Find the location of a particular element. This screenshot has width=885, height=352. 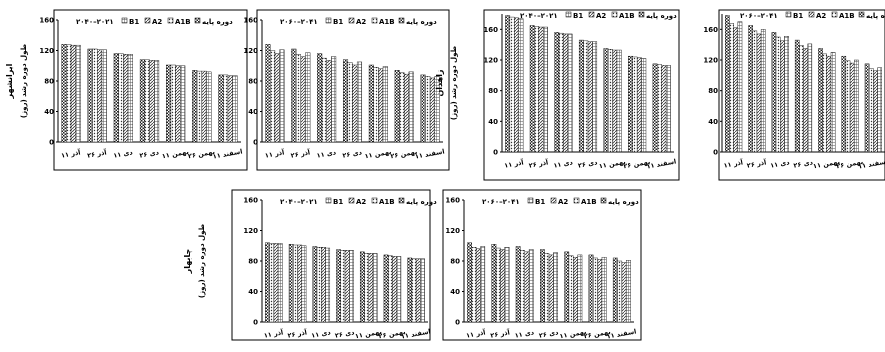

legend-label-3: B1 is located at coordinates (134, 22).